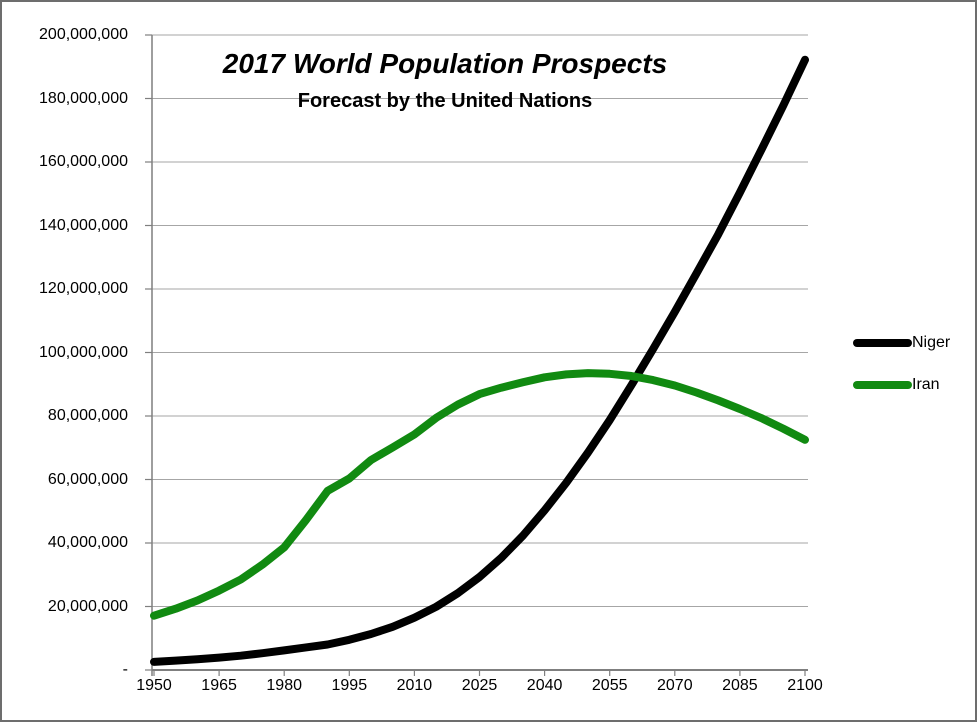 This screenshot has height=722, width=977. What do you see at coordinates (83, 352) in the screenshot?
I see `y-axis-tick-label: 100,000,000` at bounding box center [83, 352].